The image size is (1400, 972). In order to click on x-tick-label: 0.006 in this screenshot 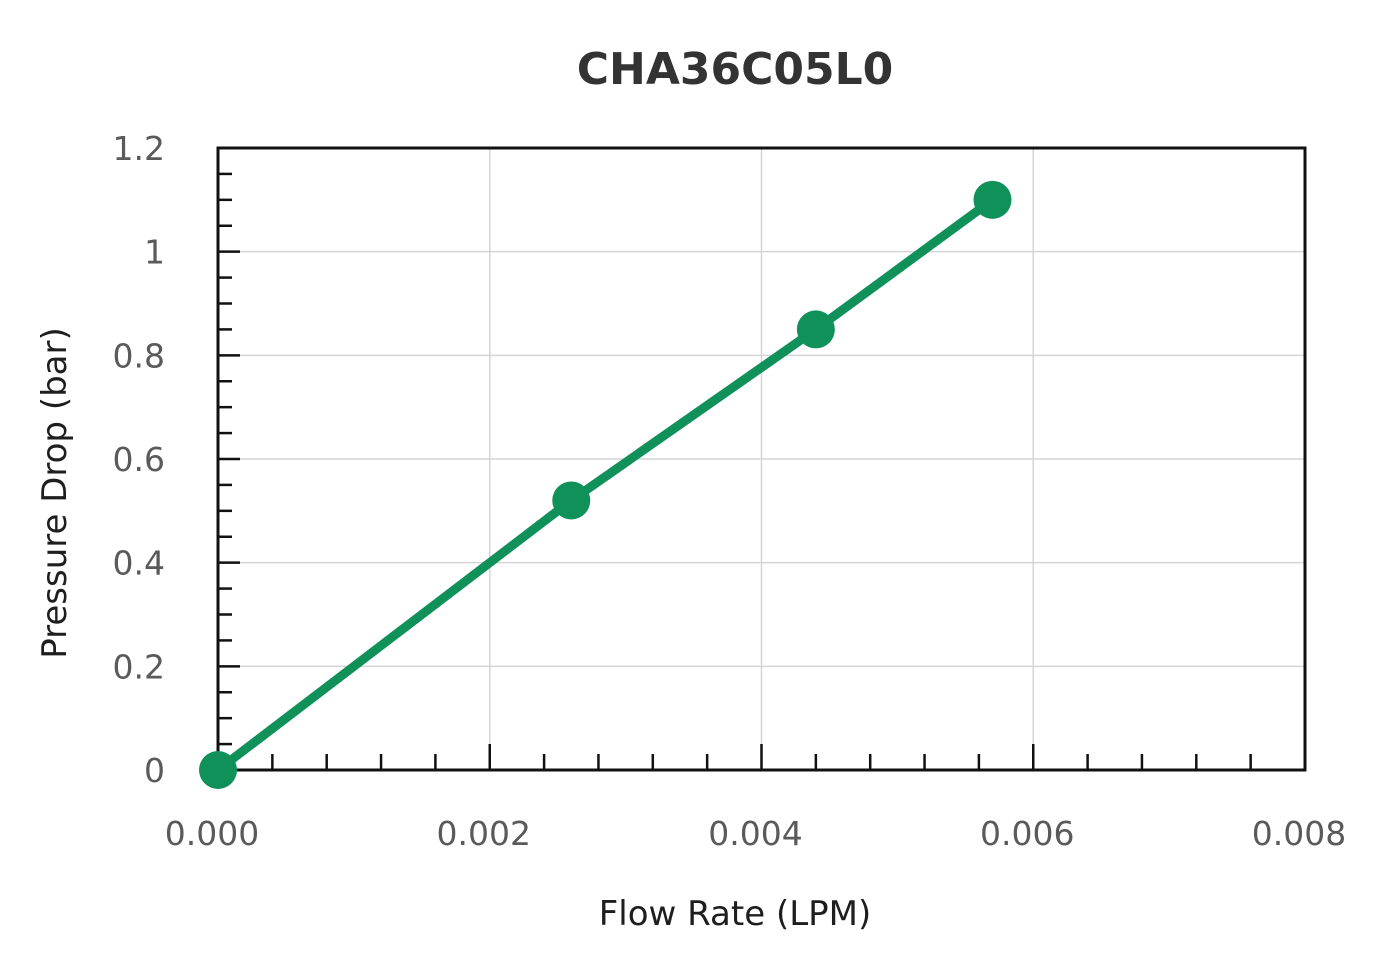, I will do `click(1027, 833)`.